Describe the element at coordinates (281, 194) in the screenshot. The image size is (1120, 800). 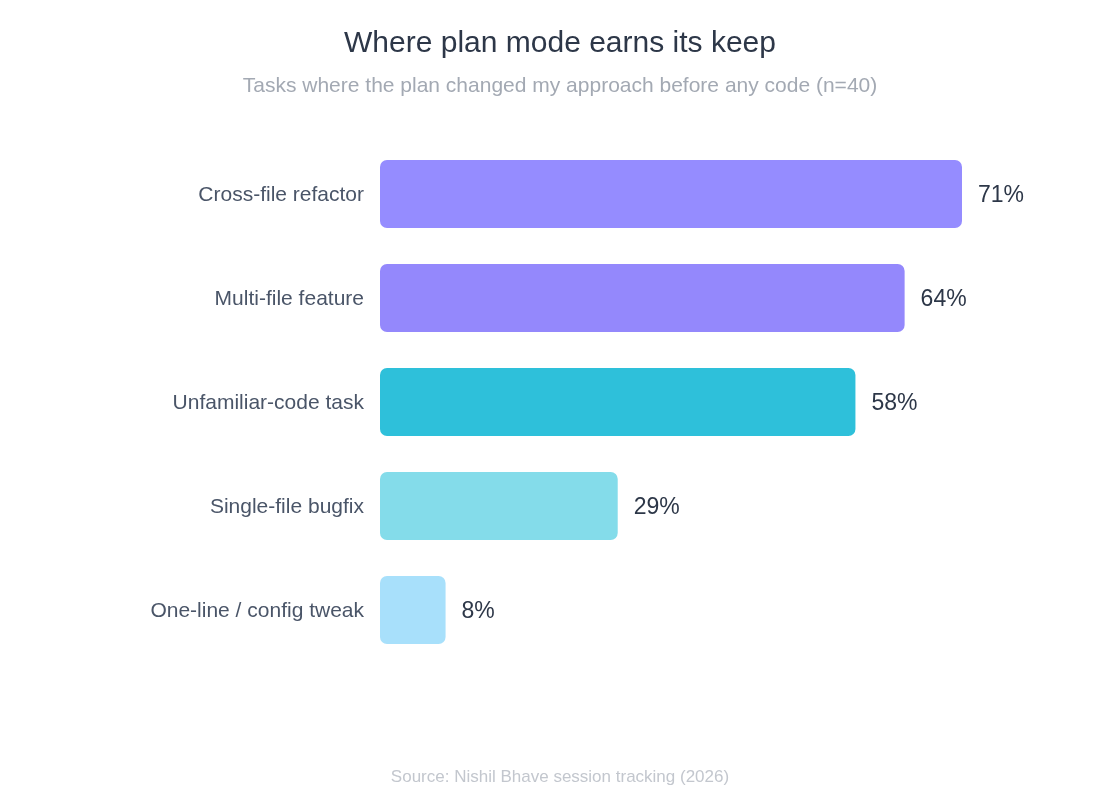
I see `y-tick-label: Cross-file refactor` at that location.